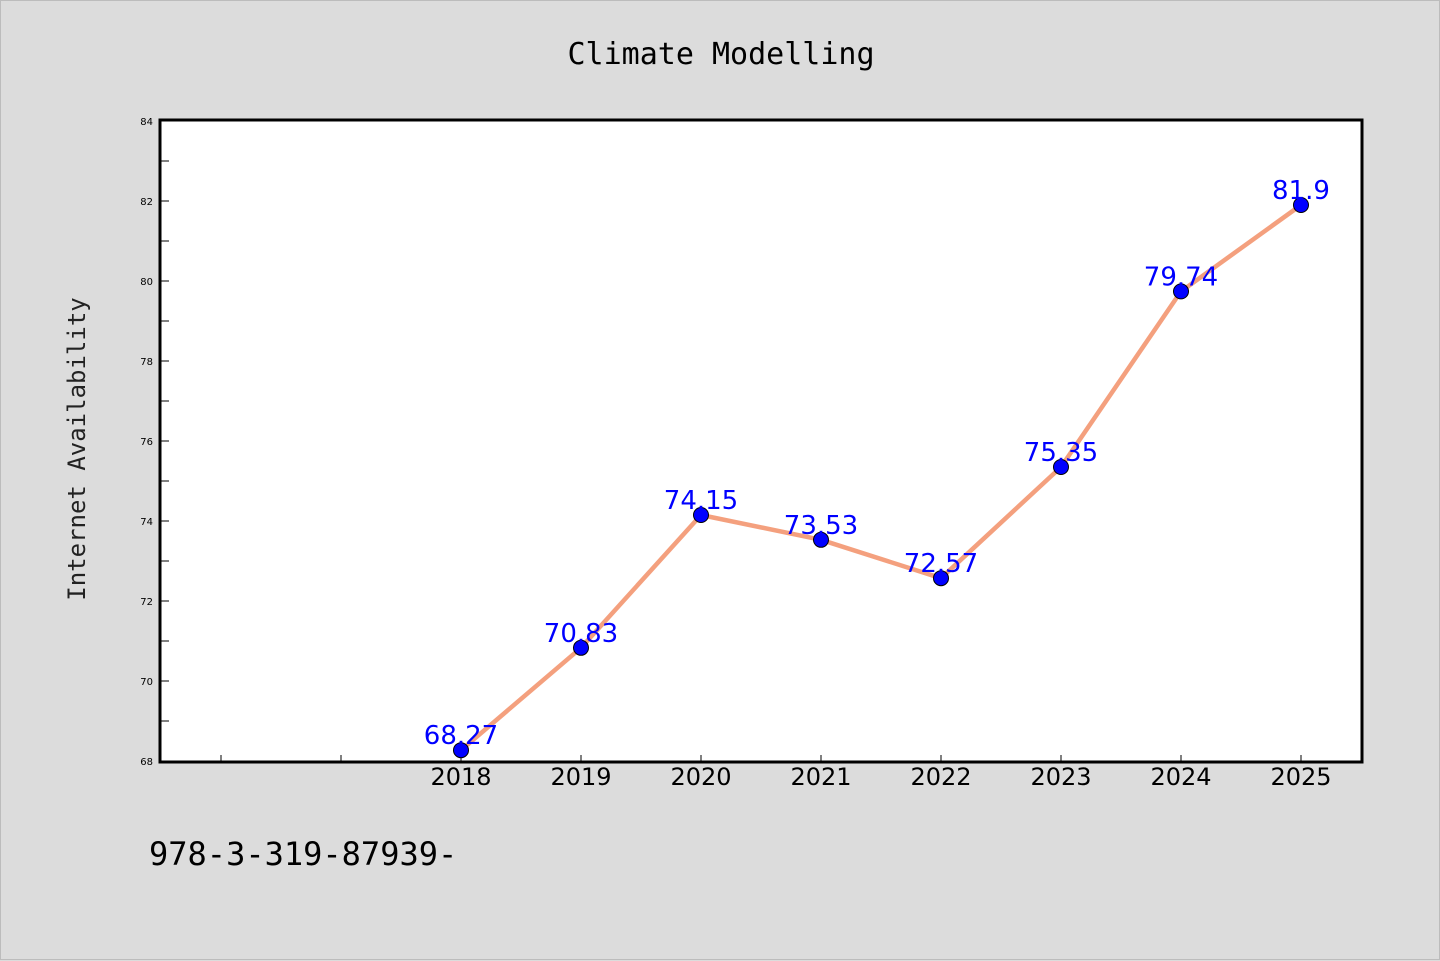 Image resolution: width=1440 pixels, height=961 pixels. What do you see at coordinates (700, 777) in the screenshot?
I see `x-tick-label: 2020` at bounding box center [700, 777].